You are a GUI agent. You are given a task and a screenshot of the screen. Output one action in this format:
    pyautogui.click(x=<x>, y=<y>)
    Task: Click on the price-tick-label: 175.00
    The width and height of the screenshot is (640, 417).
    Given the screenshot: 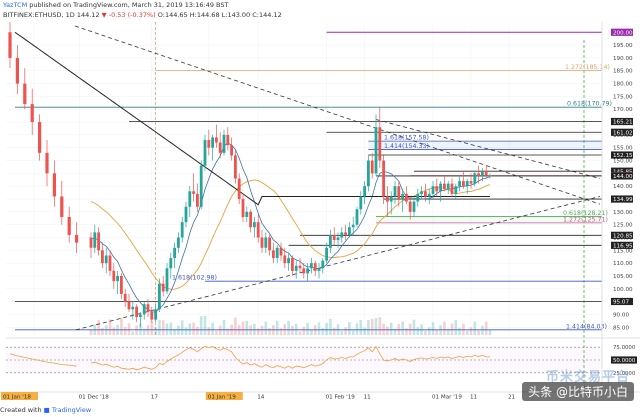 What is the action you would take?
    pyautogui.click(x=623, y=97)
    